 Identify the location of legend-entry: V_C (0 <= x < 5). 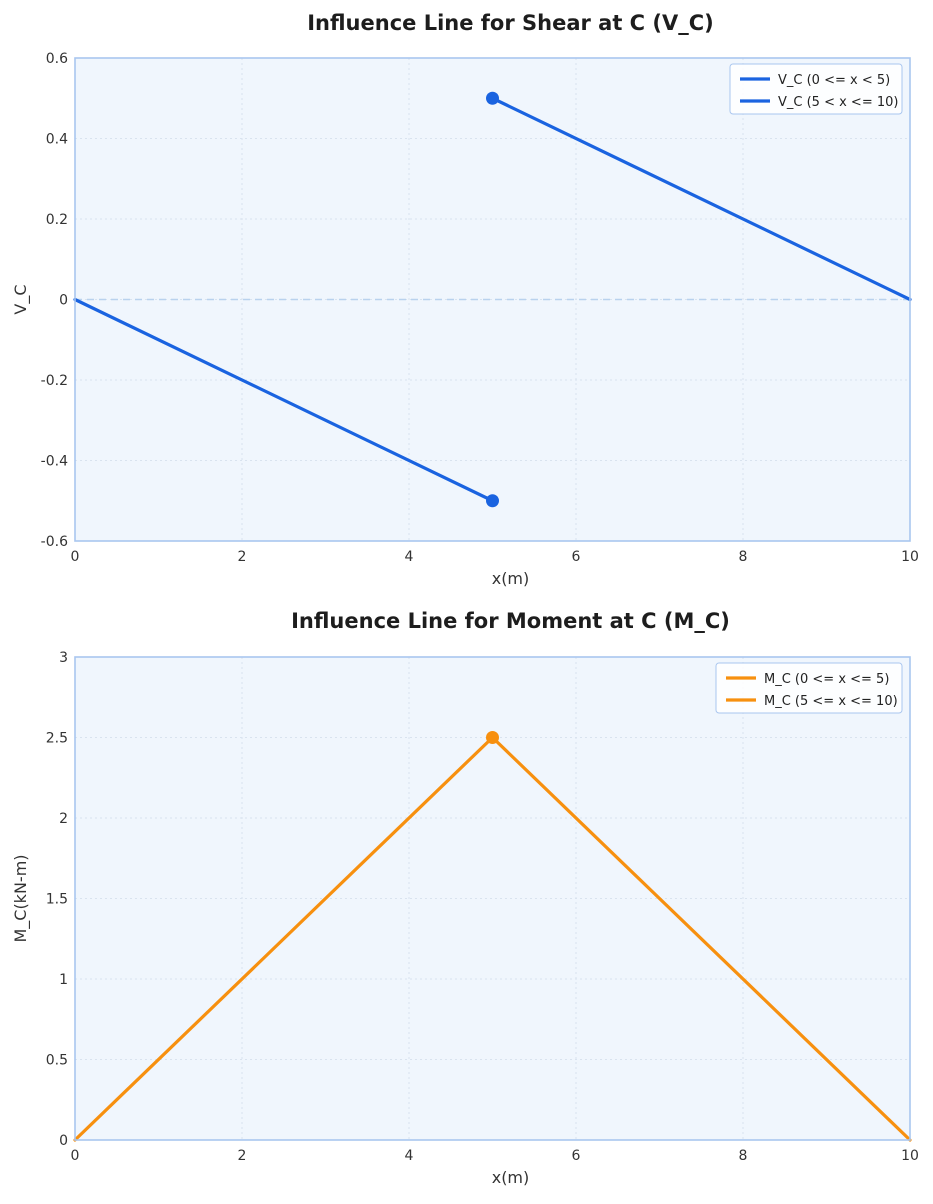
(834, 80).